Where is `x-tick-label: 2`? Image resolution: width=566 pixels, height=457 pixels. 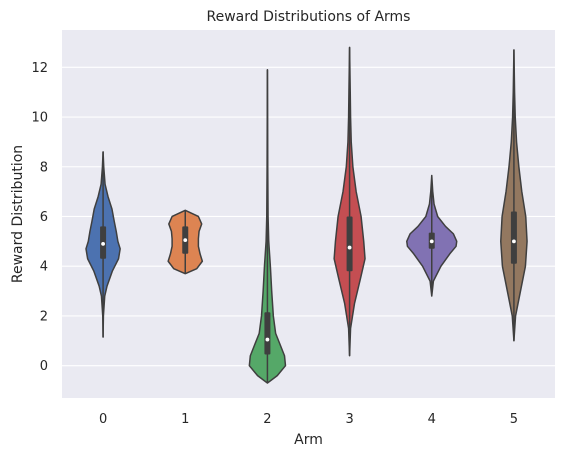
x-tick-label: 2 is located at coordinates (267, 419).